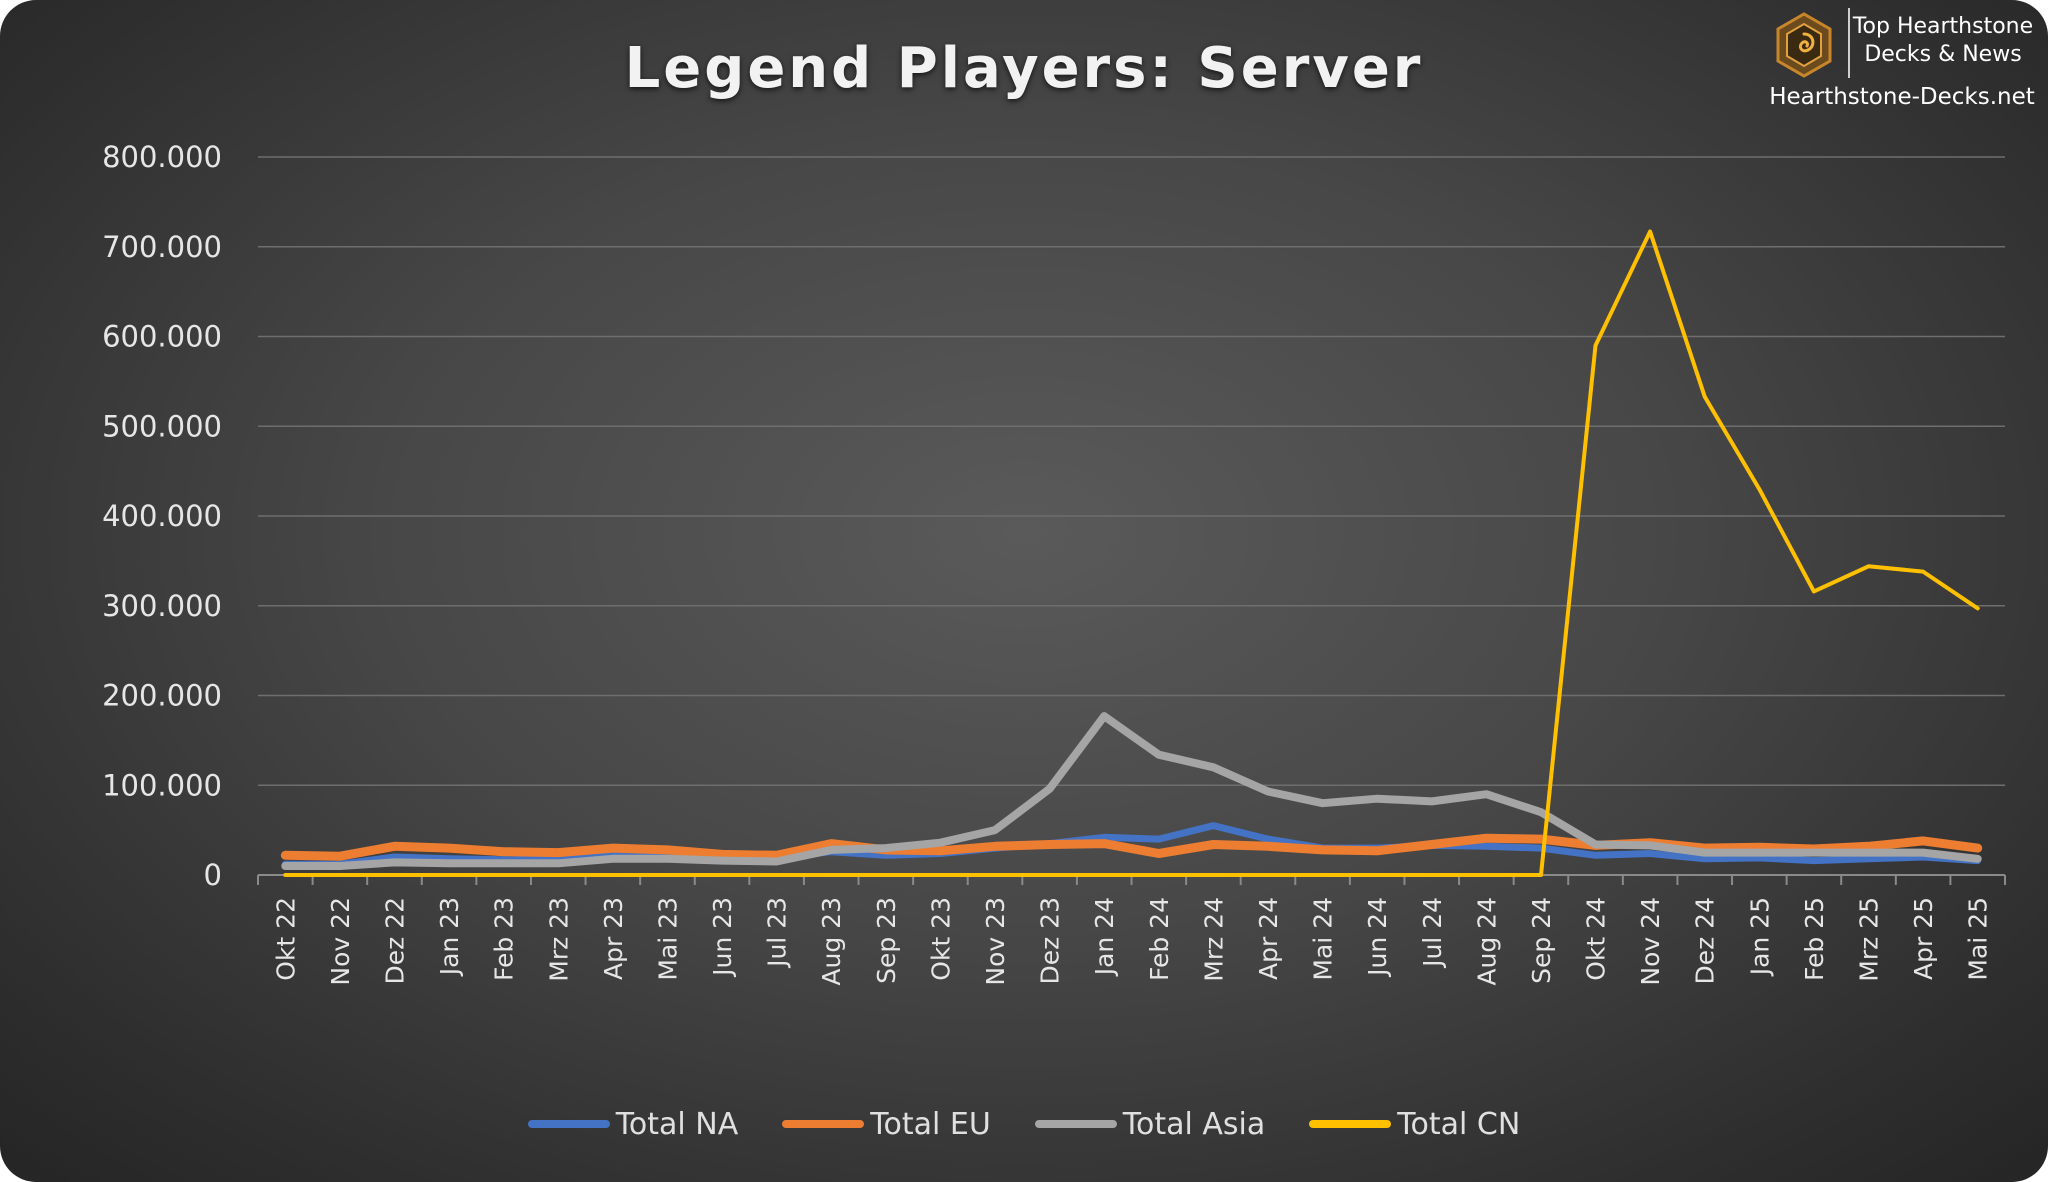  I want to click on x-tick-label: Aug 24, so click(1486, 941).